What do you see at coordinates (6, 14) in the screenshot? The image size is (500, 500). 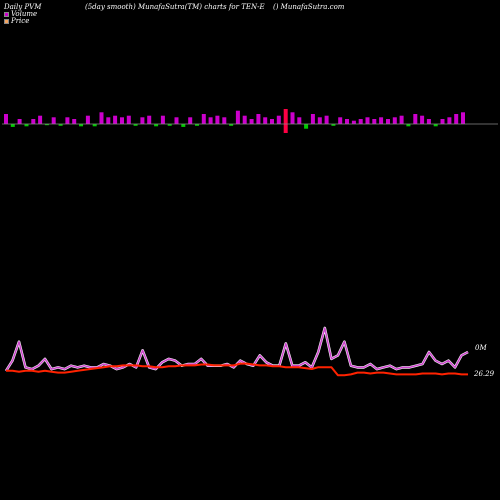 I see `legend-volume-swatch` at bounding box center [6, 14].